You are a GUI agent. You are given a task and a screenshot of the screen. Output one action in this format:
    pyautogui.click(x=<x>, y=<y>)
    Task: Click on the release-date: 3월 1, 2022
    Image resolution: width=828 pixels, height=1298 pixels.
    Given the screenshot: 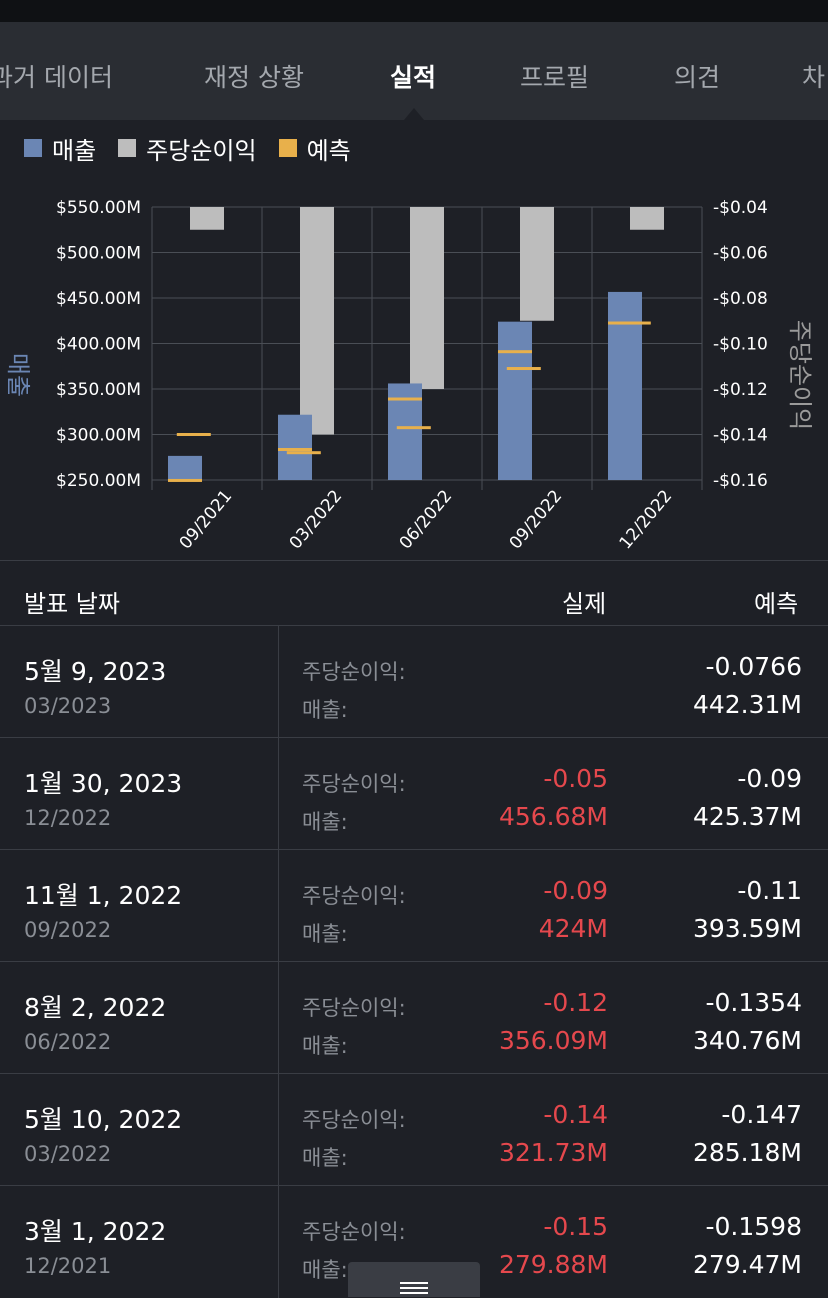 What is the action you would take?
    pyautogui.click(x=95, y=1231)
    